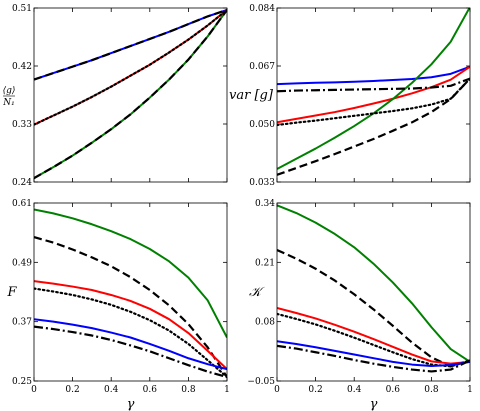 Image resolution: width=480 pixels, height=411 pixels. Describe the element at coordinates (22, 9) in the screenshot. I see `y-tick-label: 0.51` at that location.